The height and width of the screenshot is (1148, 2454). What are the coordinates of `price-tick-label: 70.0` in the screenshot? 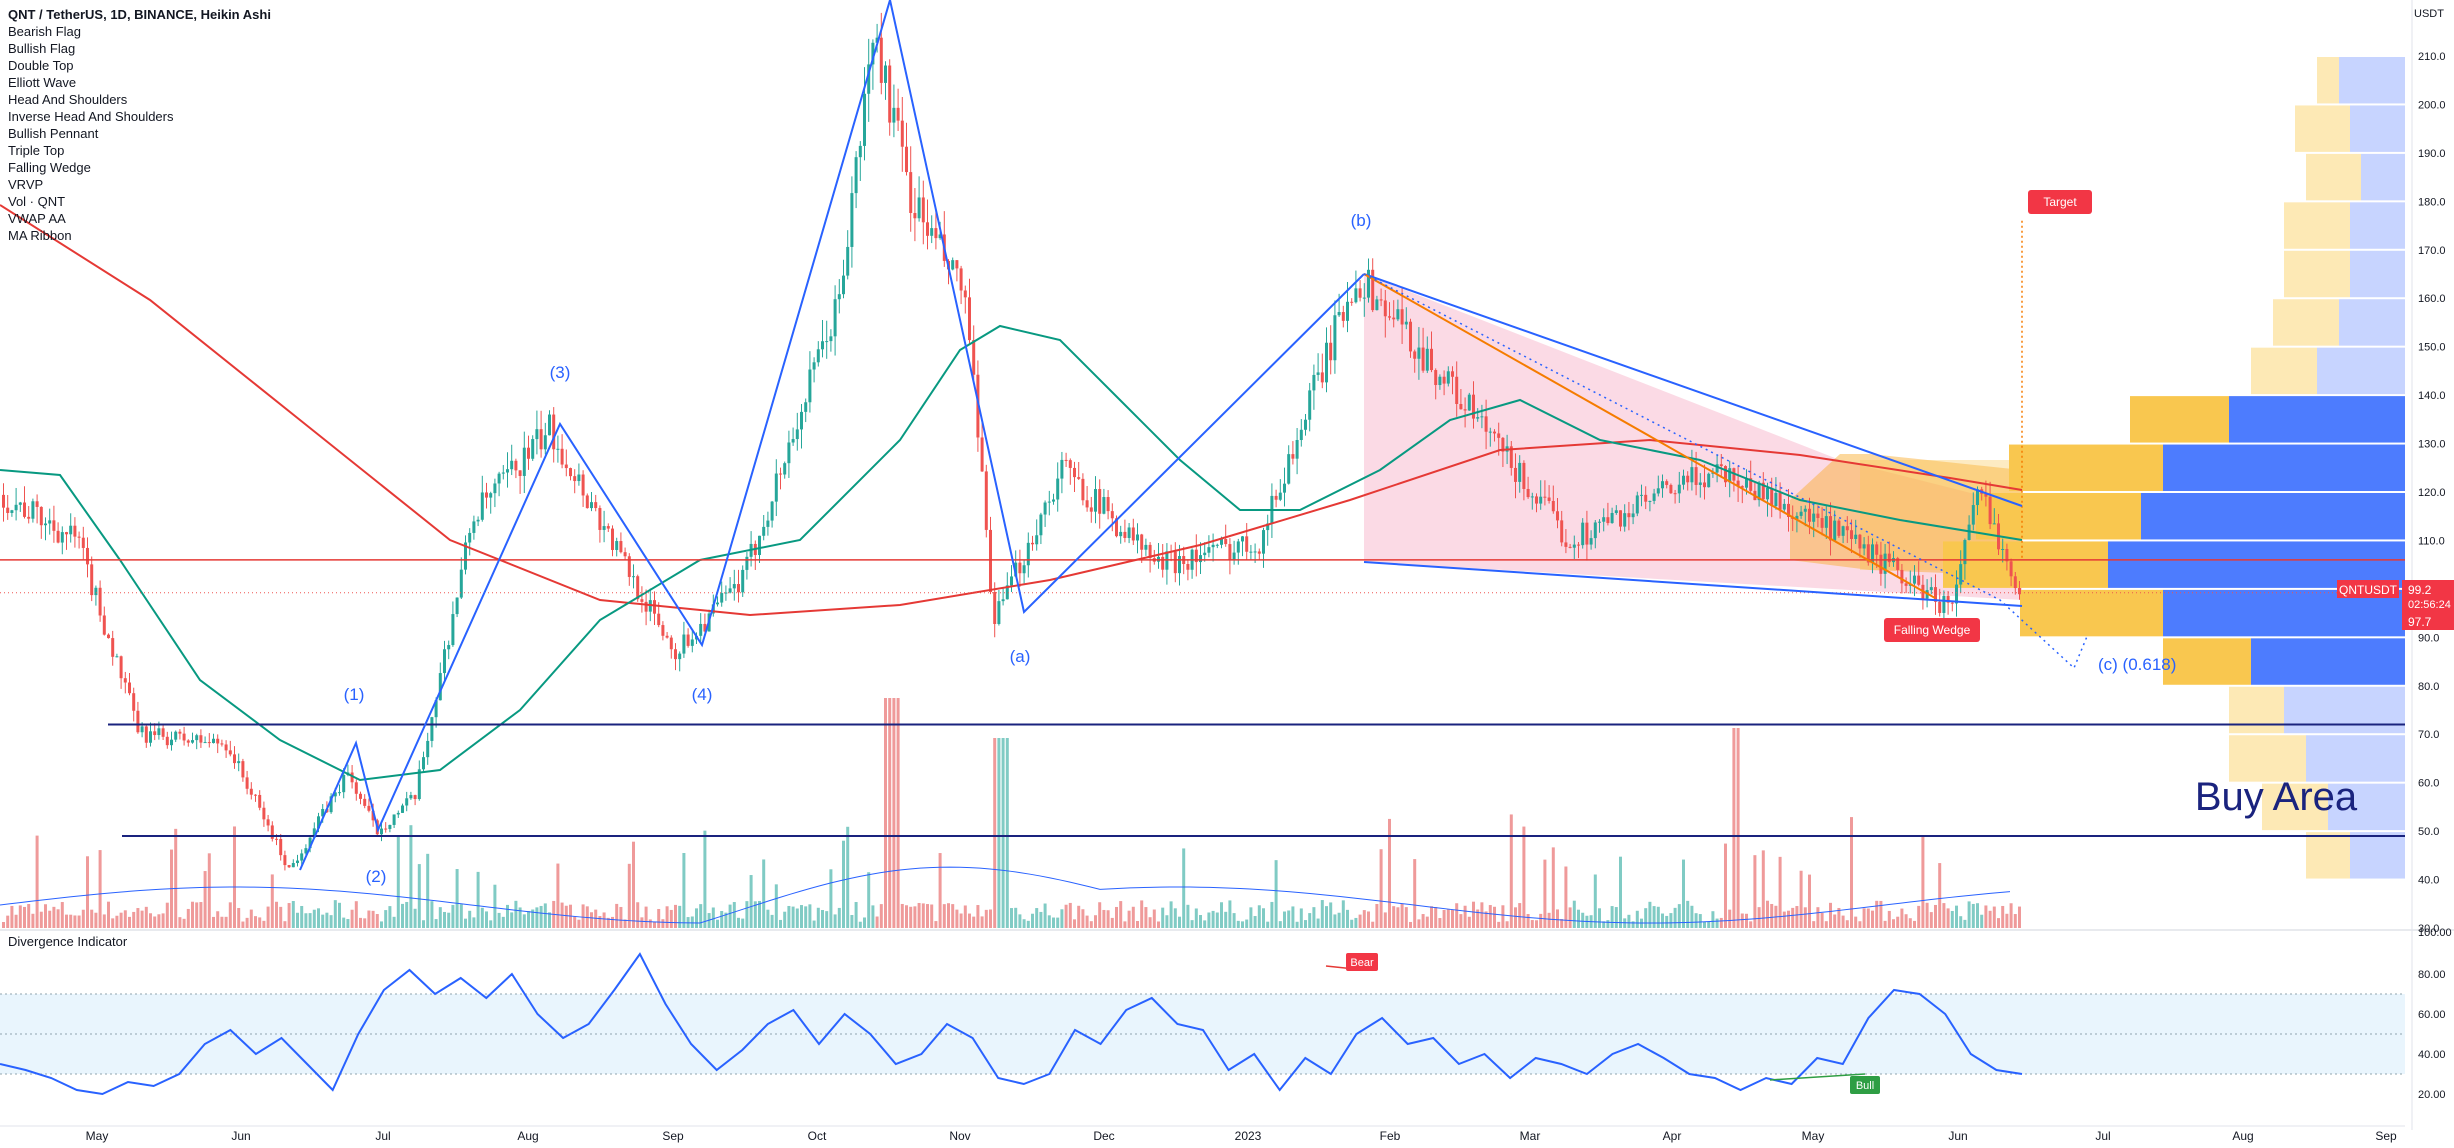 It's located at (2428, 735).